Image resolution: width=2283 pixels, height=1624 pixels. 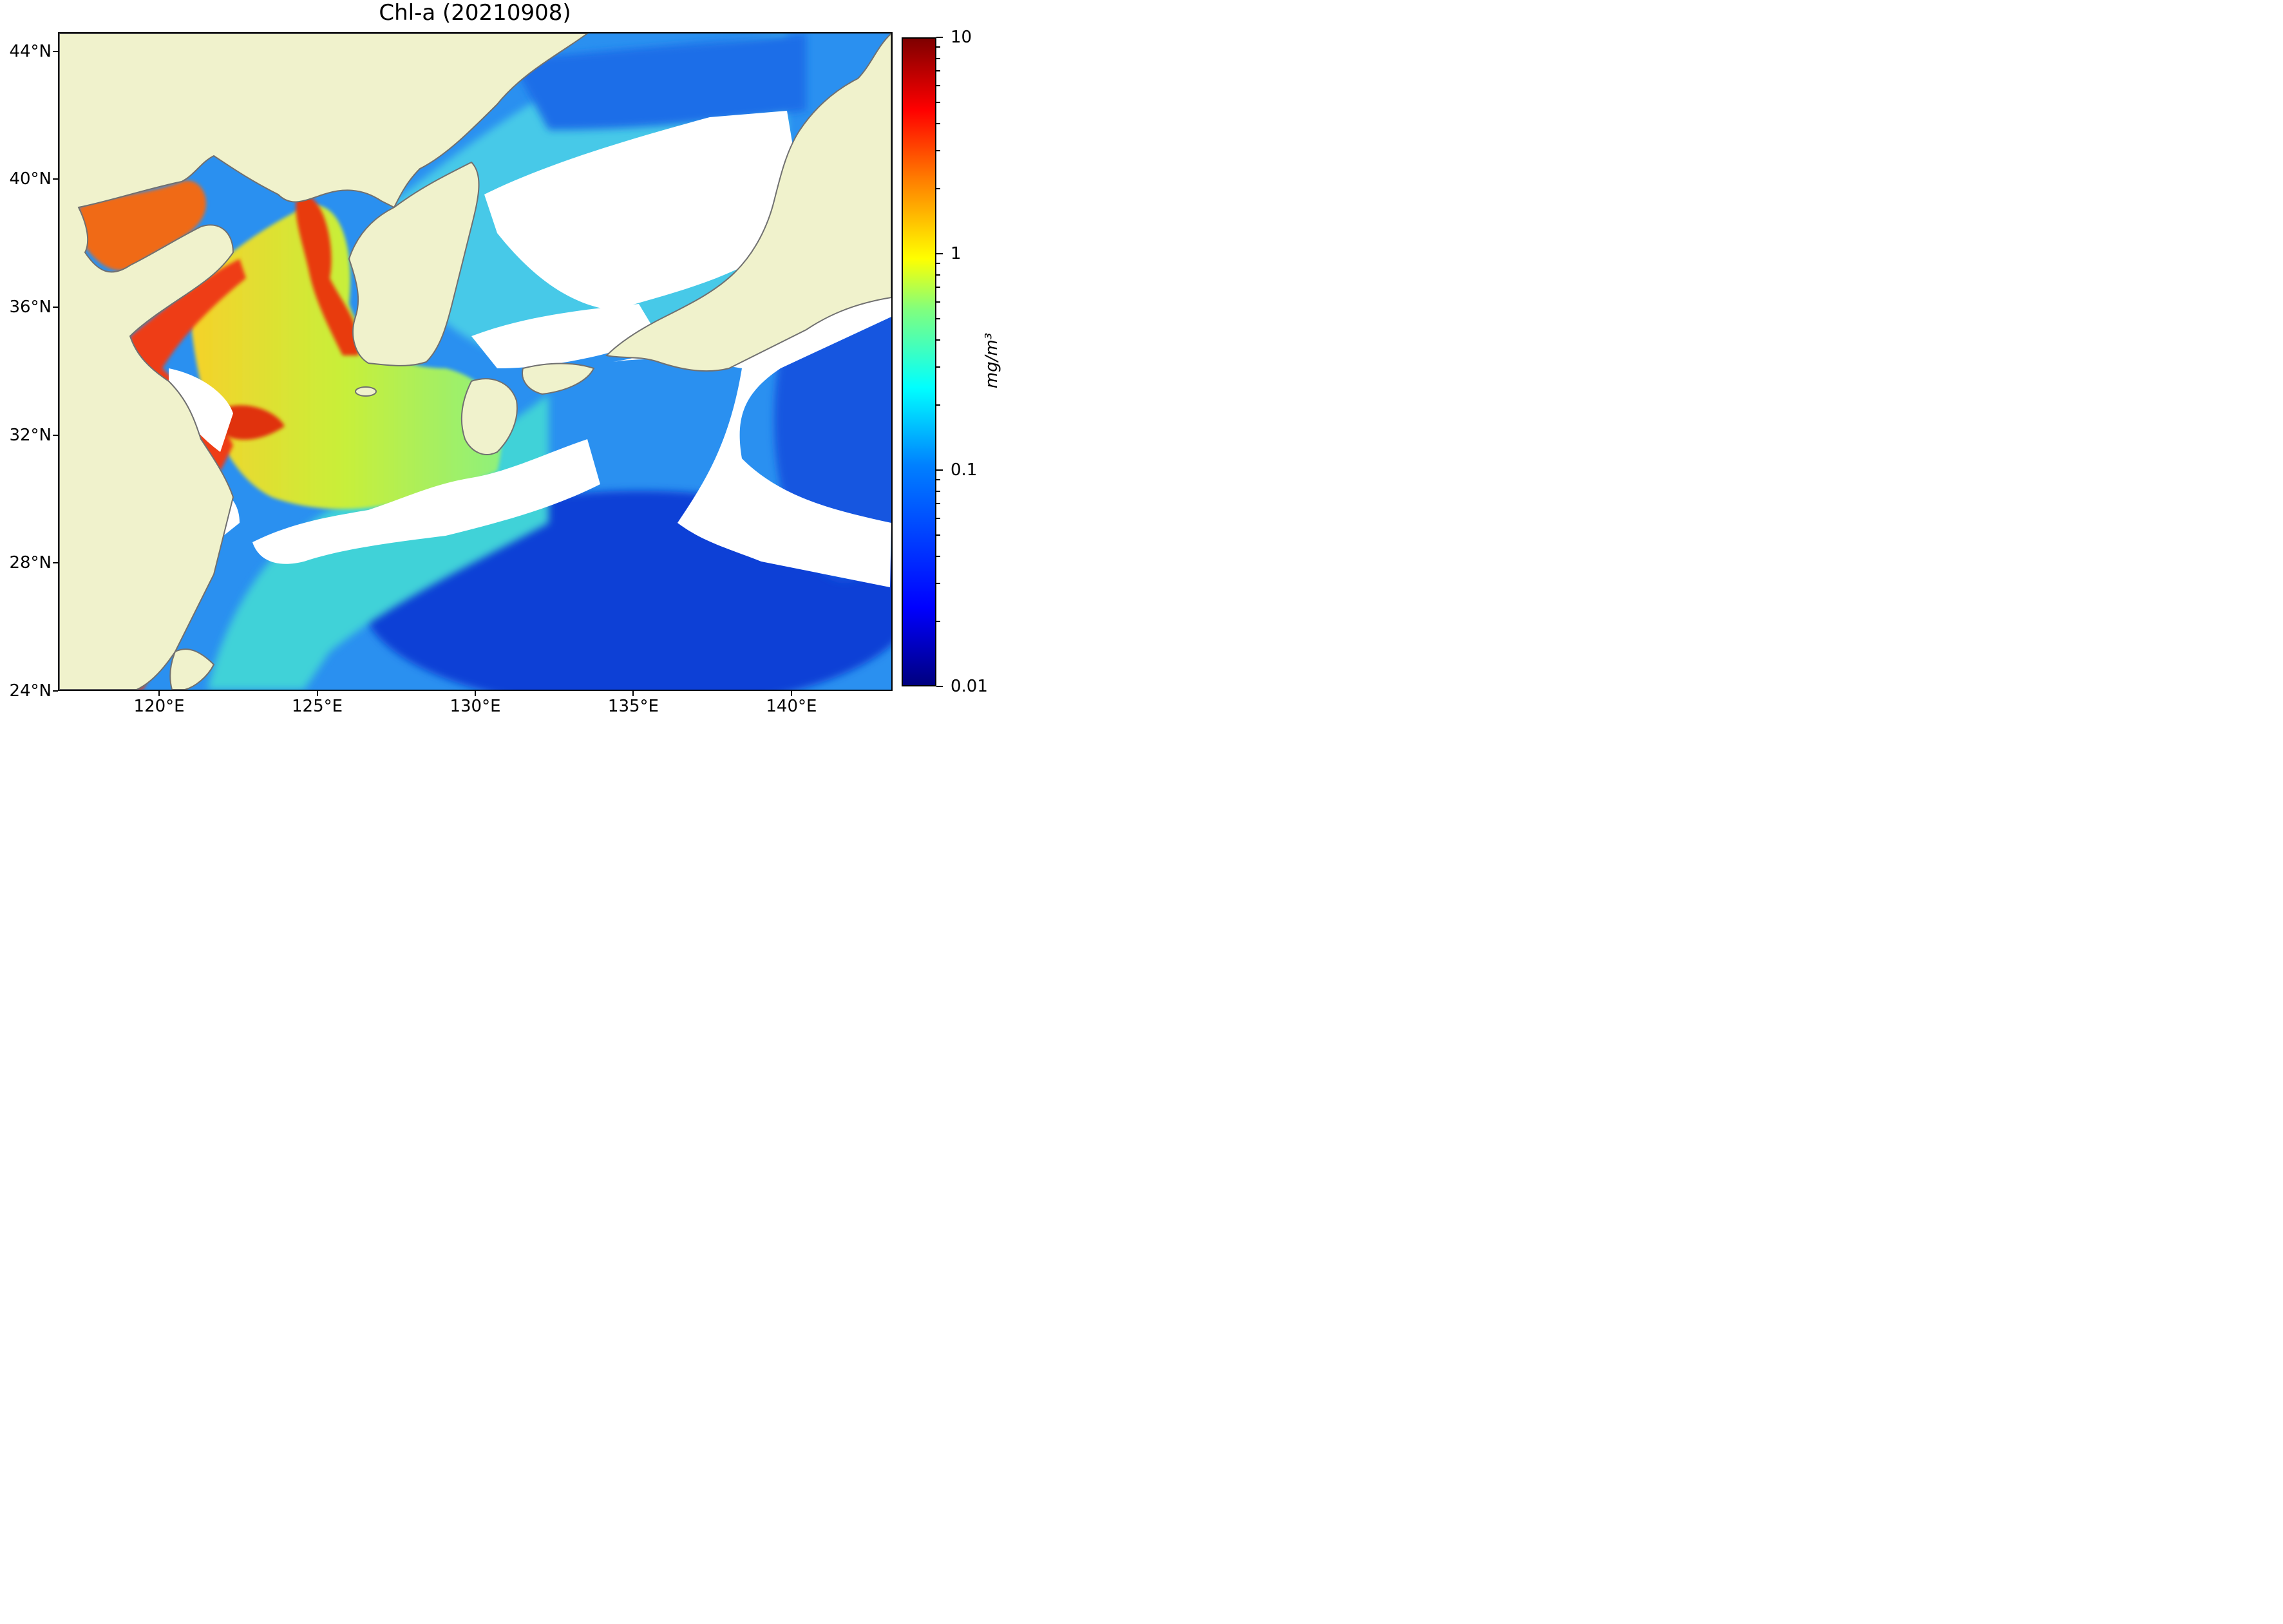 I want to click on bohai-sea, so click(x=143, y=225).